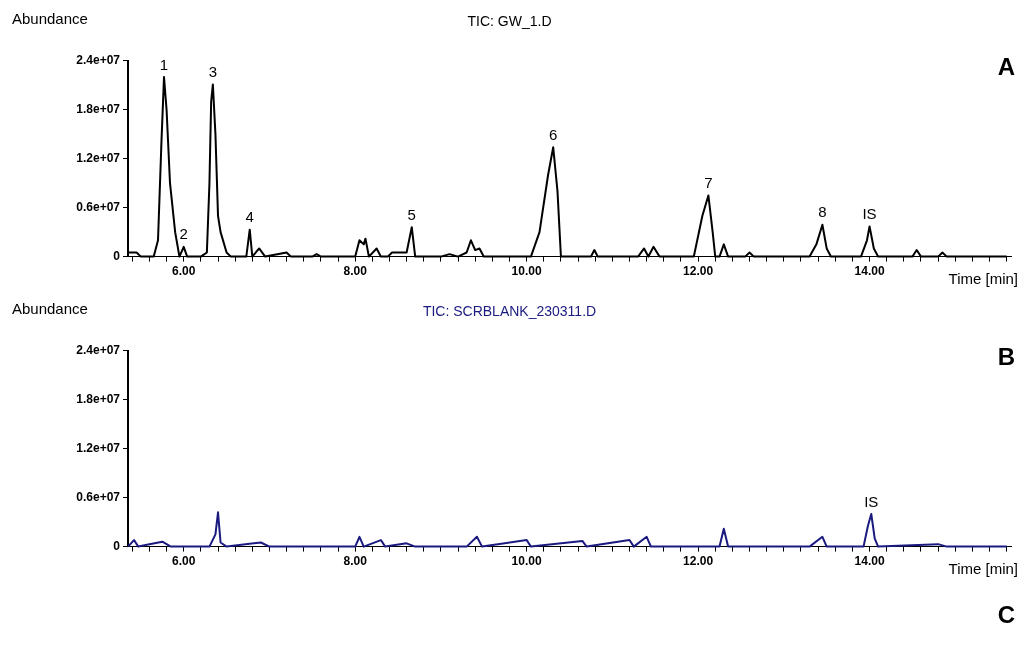 This screenshot has height=658, width=1029. I want to click on annotation: 4, so click(249, 217).